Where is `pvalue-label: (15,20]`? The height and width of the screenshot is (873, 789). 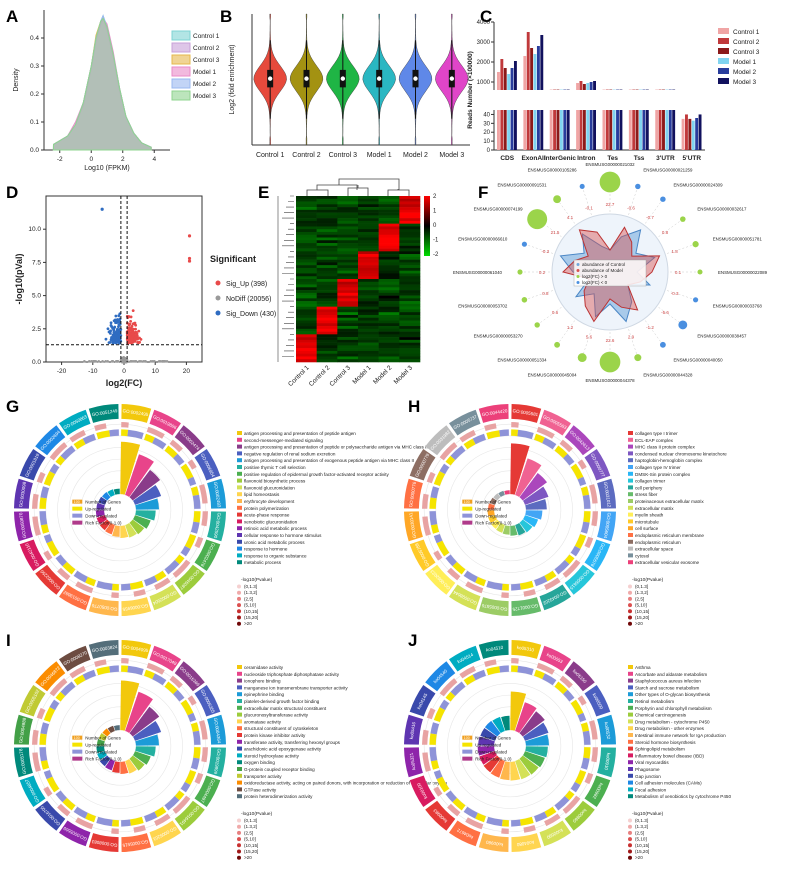
pvalue-label: (15,20] is located at coordinates (642, 851).